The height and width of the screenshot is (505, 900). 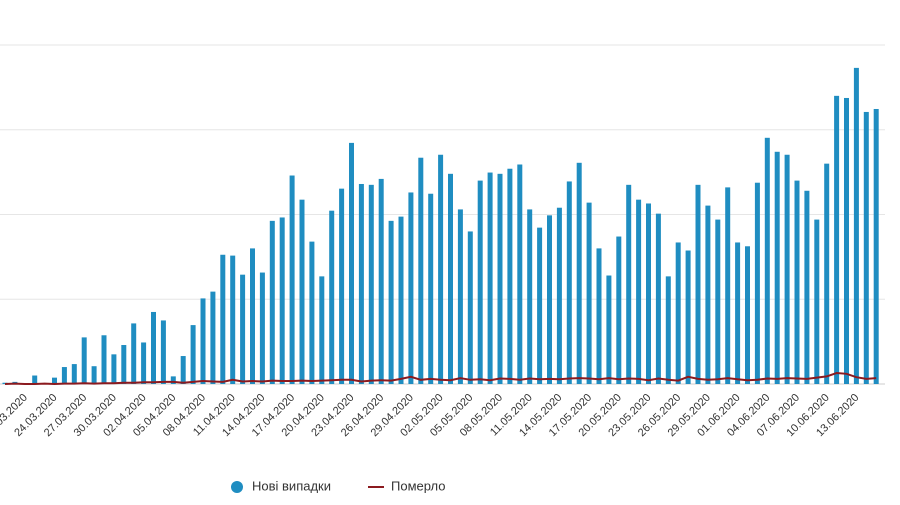 I want to click on legend-marker, so click(x=237, y=487).